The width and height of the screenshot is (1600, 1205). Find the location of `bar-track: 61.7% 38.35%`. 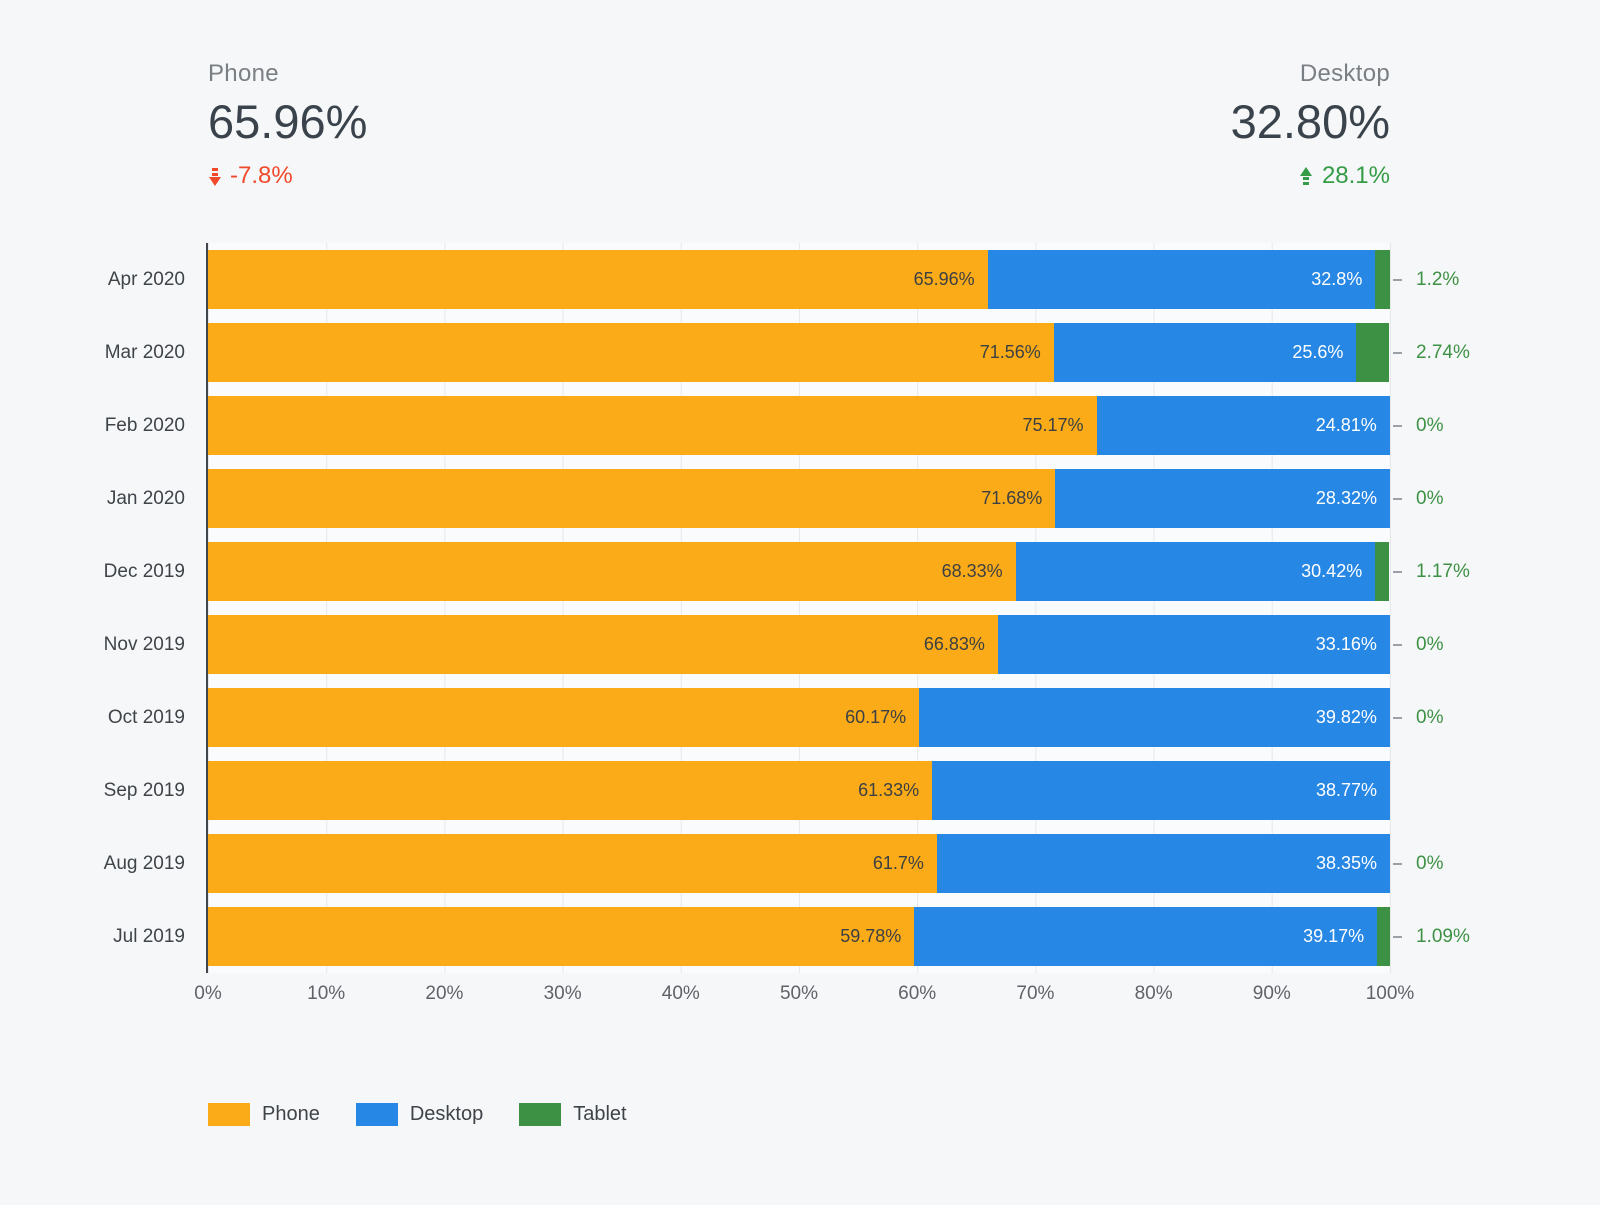

bar-track: 61.7% 38.35% is located at coordinates (799, 863).